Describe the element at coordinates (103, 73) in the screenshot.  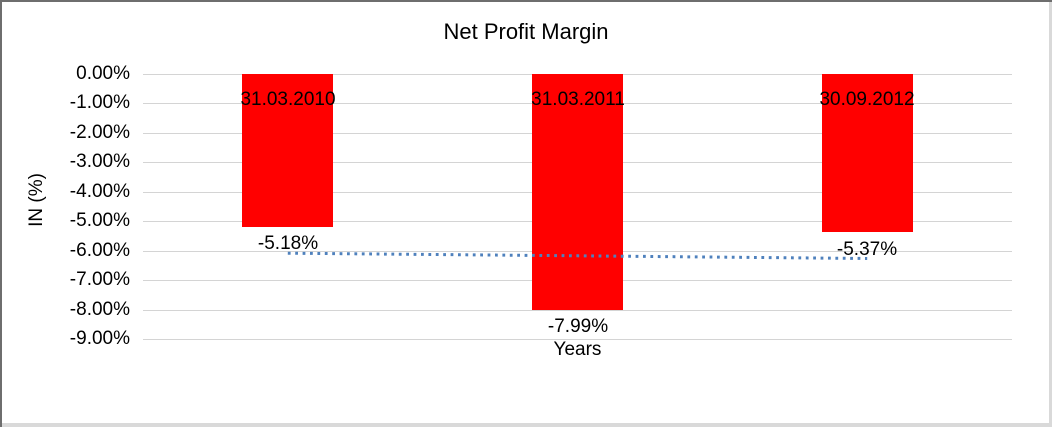
I see `y-tick-label: 0.00%` at that location.